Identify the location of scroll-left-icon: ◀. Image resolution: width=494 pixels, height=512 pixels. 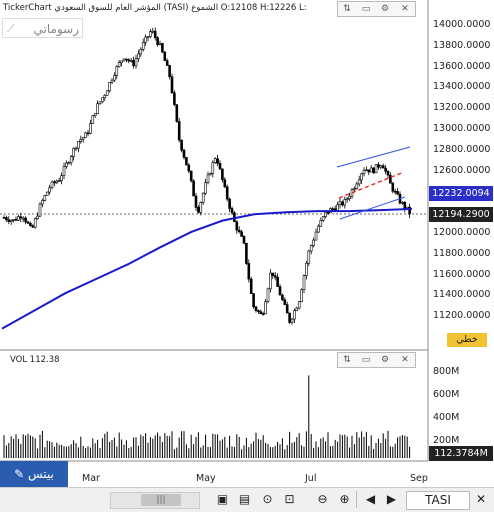
(370, 499).